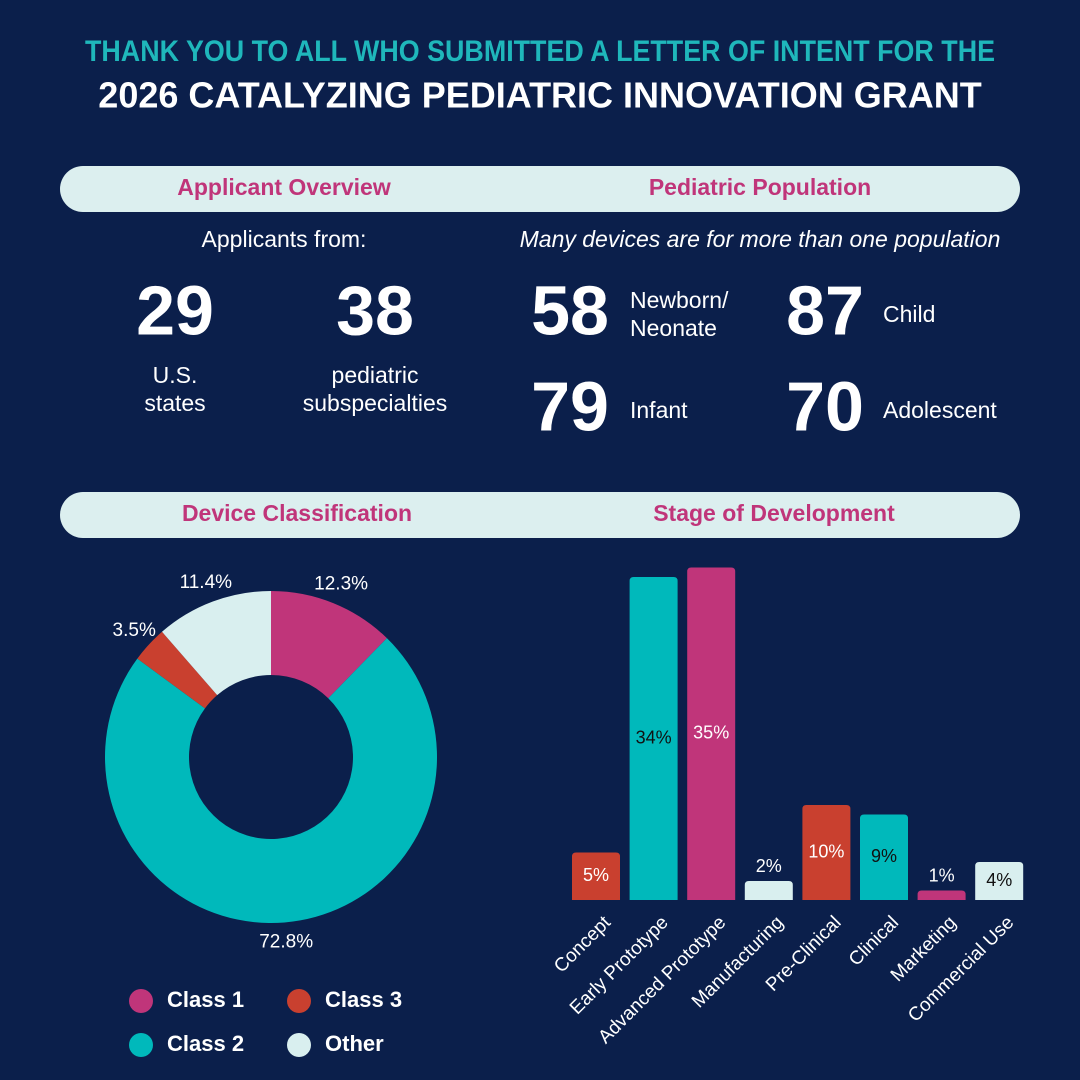 The height and width of the screenshot is (1080, 1080). What do you see at coordinates (205, 999) in the screenshot?
I see `legend-label: Class 1` at bounding box center [205, 999].